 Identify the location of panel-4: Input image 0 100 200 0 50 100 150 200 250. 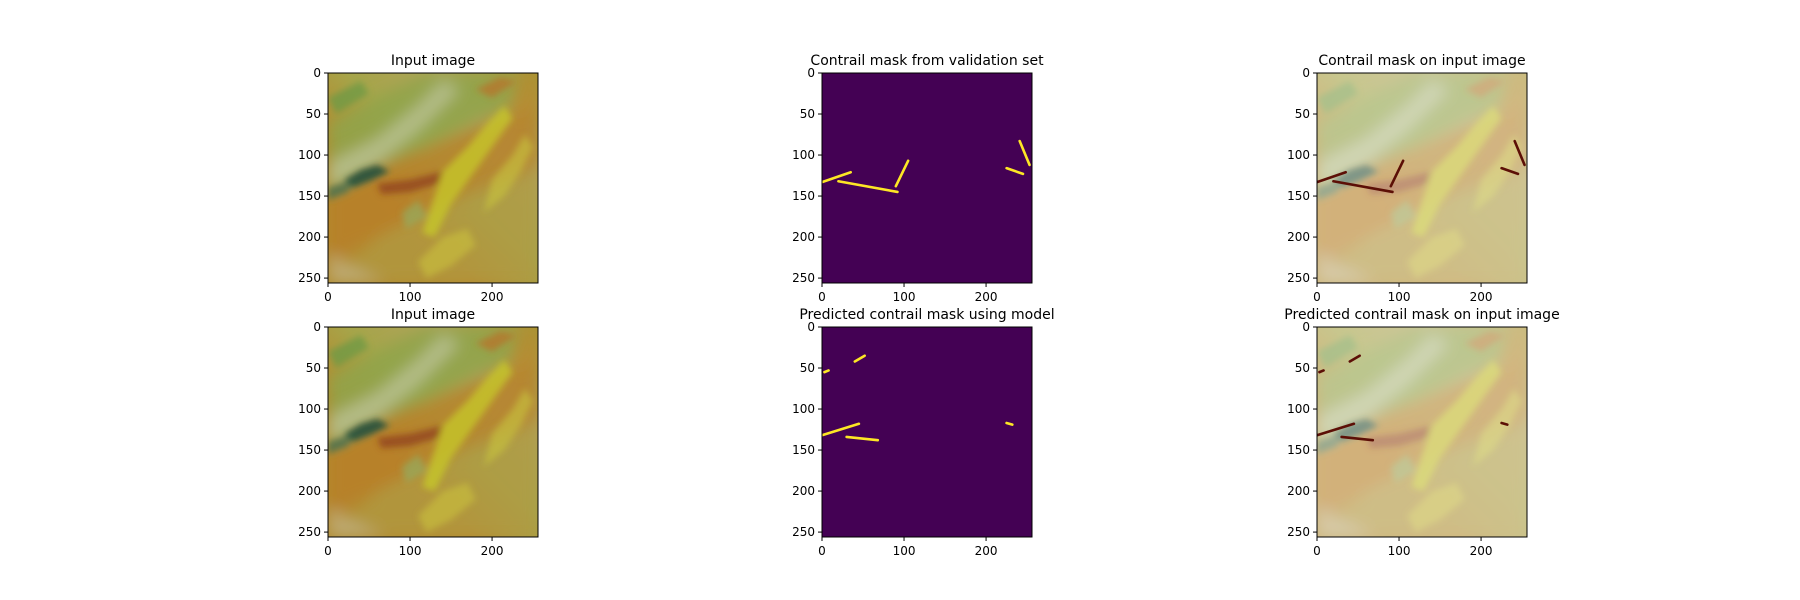
(418, 432).